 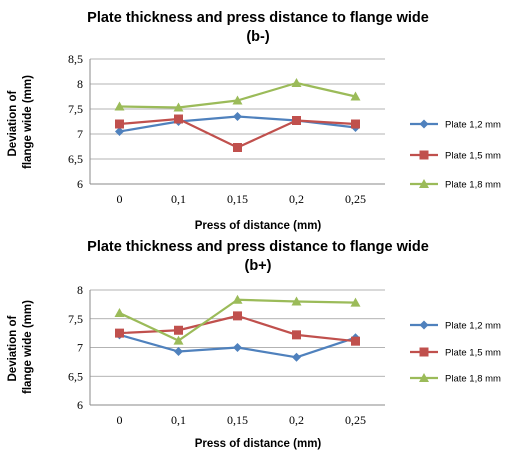 What do you see at coordinates (75, 59) in the screenshot?
I see `y-tick-label: 8,5` at bounding box center [75, 59].